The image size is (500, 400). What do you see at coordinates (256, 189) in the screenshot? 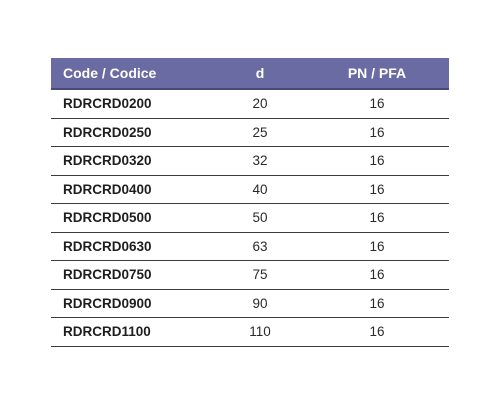
I see `cell-diameter: 40` at bounding box center [256, 189].